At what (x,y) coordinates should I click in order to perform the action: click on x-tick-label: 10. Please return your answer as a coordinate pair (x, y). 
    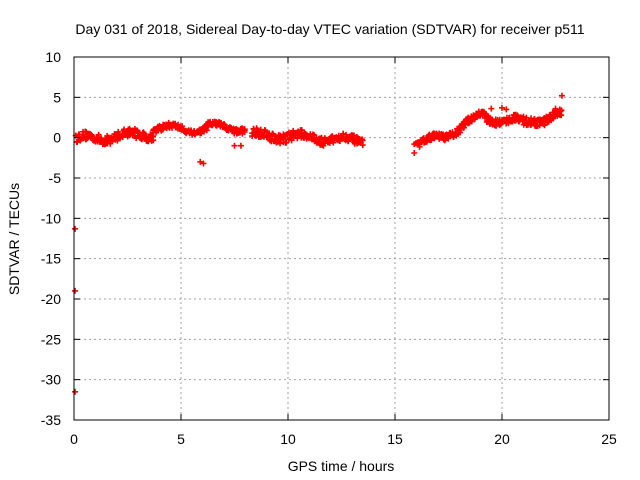
    Looking at the image, I should click on (288, 439).